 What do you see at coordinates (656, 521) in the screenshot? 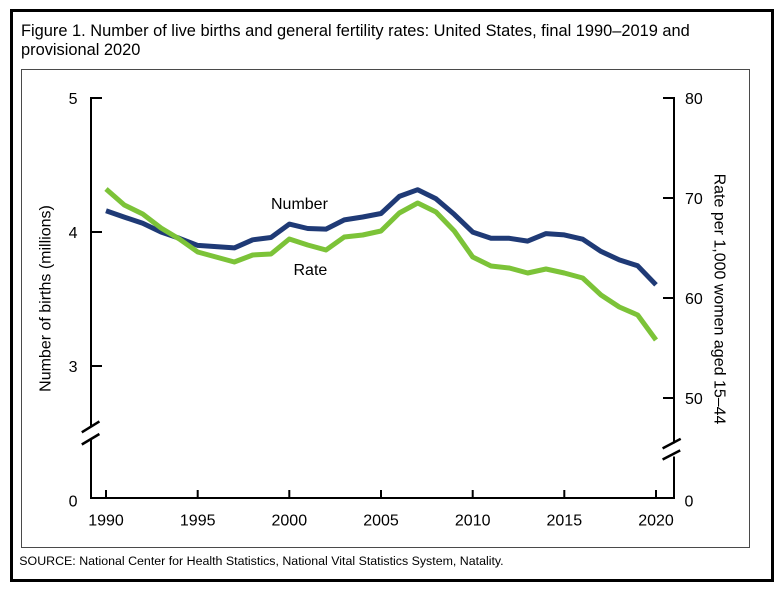
I see `svg-text: 2020` at bounding box center [656, 521].